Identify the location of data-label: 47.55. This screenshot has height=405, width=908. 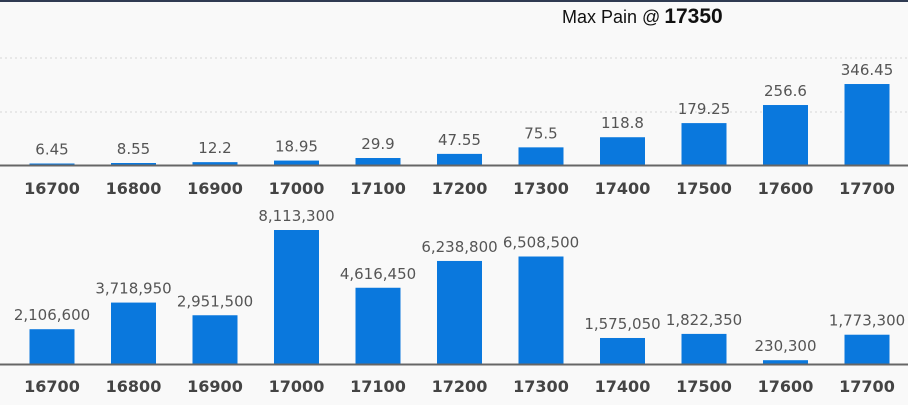
(459, 140).